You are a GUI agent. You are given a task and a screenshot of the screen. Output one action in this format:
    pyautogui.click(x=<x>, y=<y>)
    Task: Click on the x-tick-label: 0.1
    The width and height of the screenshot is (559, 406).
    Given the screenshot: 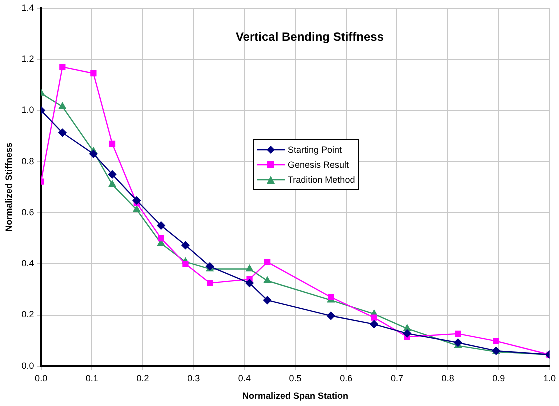 What is the action you would take?
    pyautogui.click(x=92, y=378)
    